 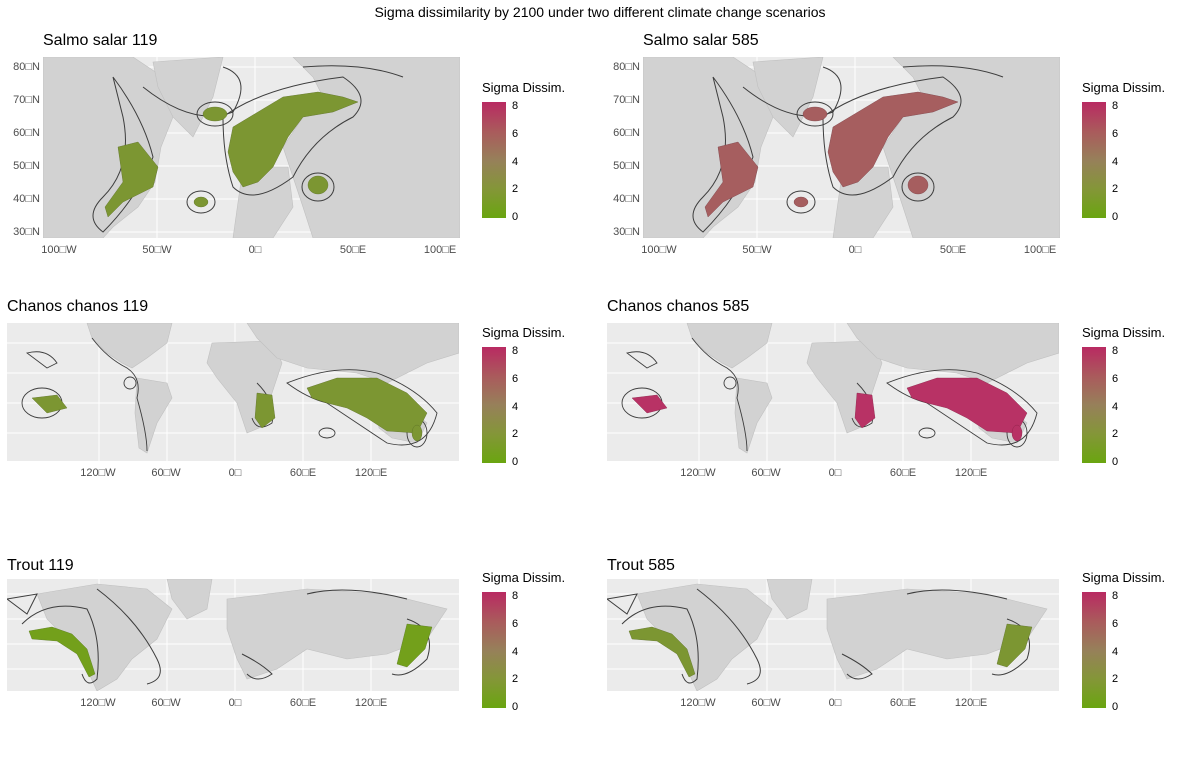 I want to click on map-salmo-585-svg, so click(x=851, y=147).